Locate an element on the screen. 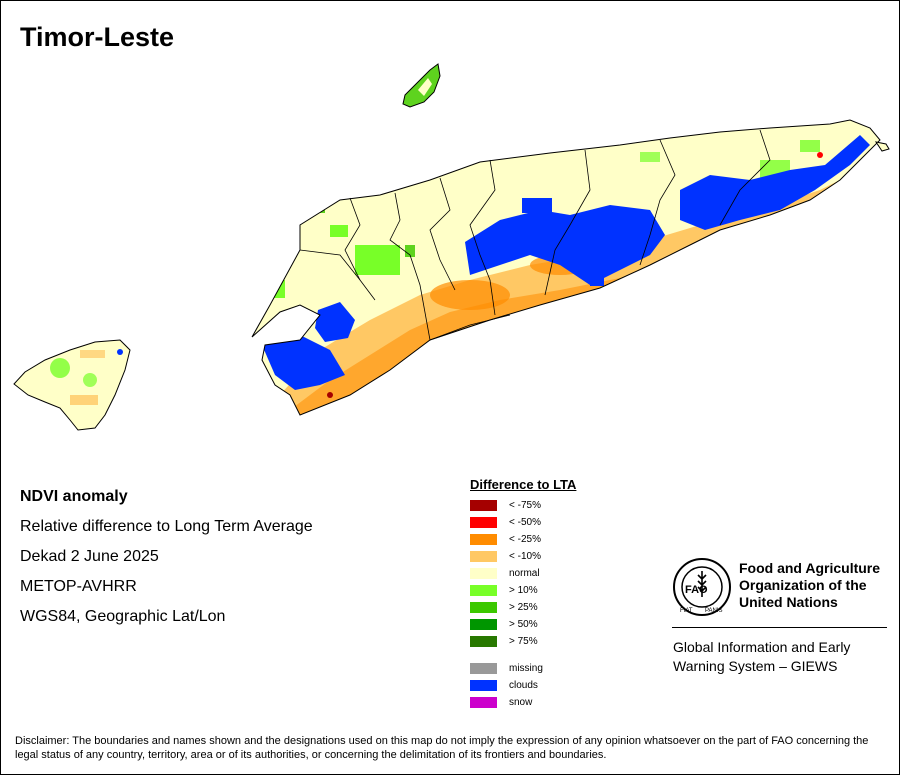 The image size is (900, 775). legend-item: normal is located at coordinates (523, 573).